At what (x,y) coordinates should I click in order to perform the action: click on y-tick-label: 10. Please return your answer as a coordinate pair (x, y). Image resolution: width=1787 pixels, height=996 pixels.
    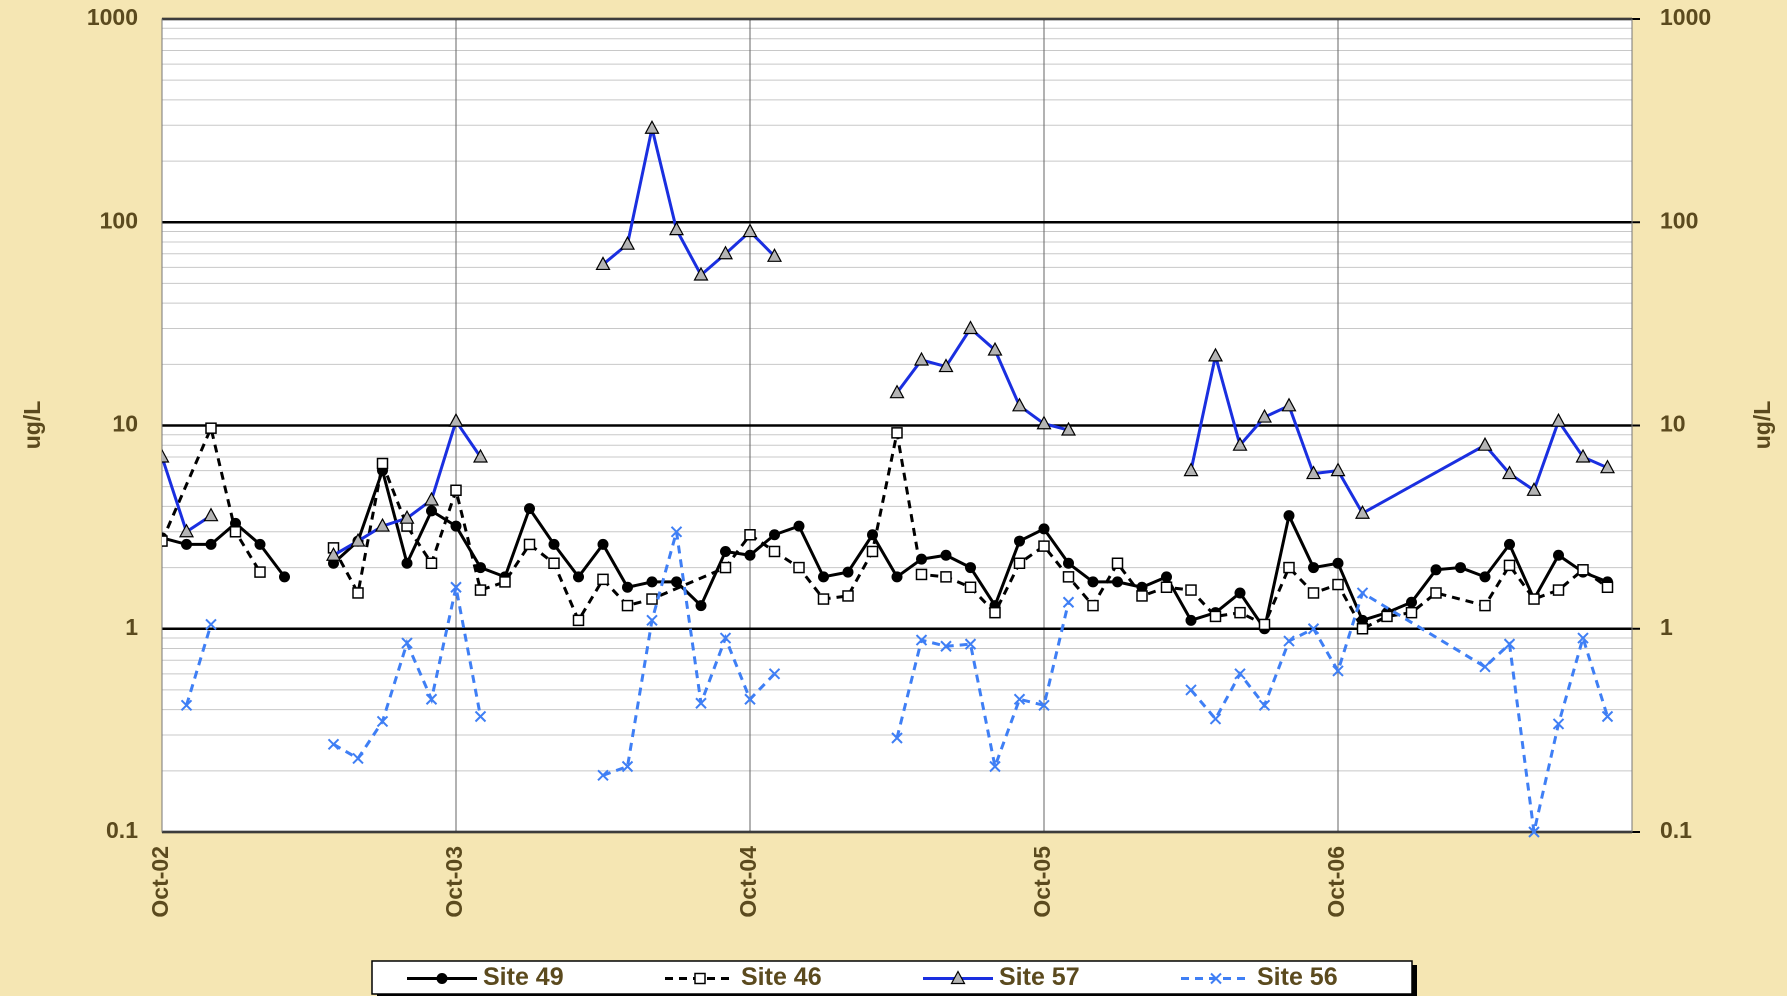
    Looking at the image, I should click on (125, 424).